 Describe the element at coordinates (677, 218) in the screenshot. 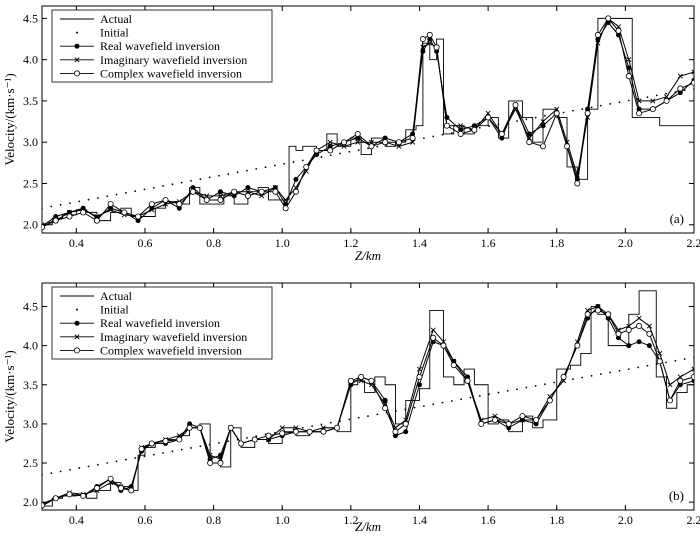

I see `panel-label: (a)` at that location.